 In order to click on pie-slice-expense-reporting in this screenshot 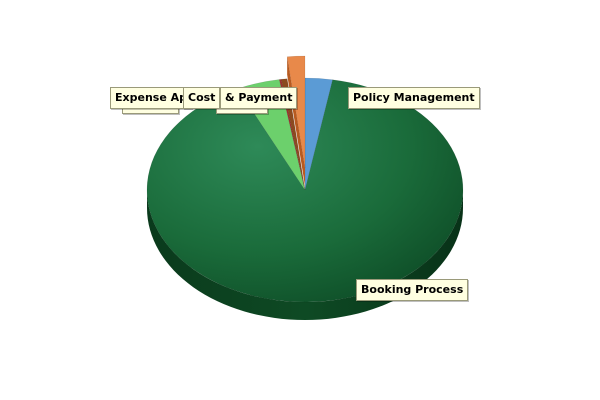, I will do `click(296, 112)`.